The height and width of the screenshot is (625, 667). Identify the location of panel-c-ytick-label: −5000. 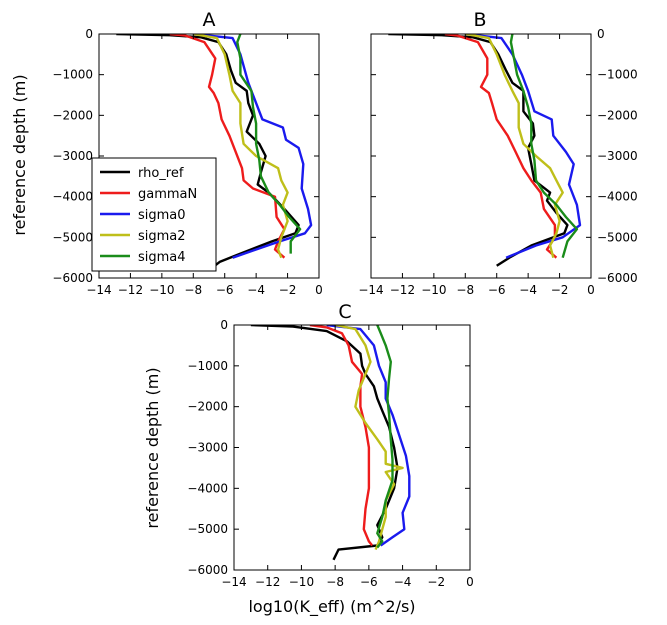
(207, 529).